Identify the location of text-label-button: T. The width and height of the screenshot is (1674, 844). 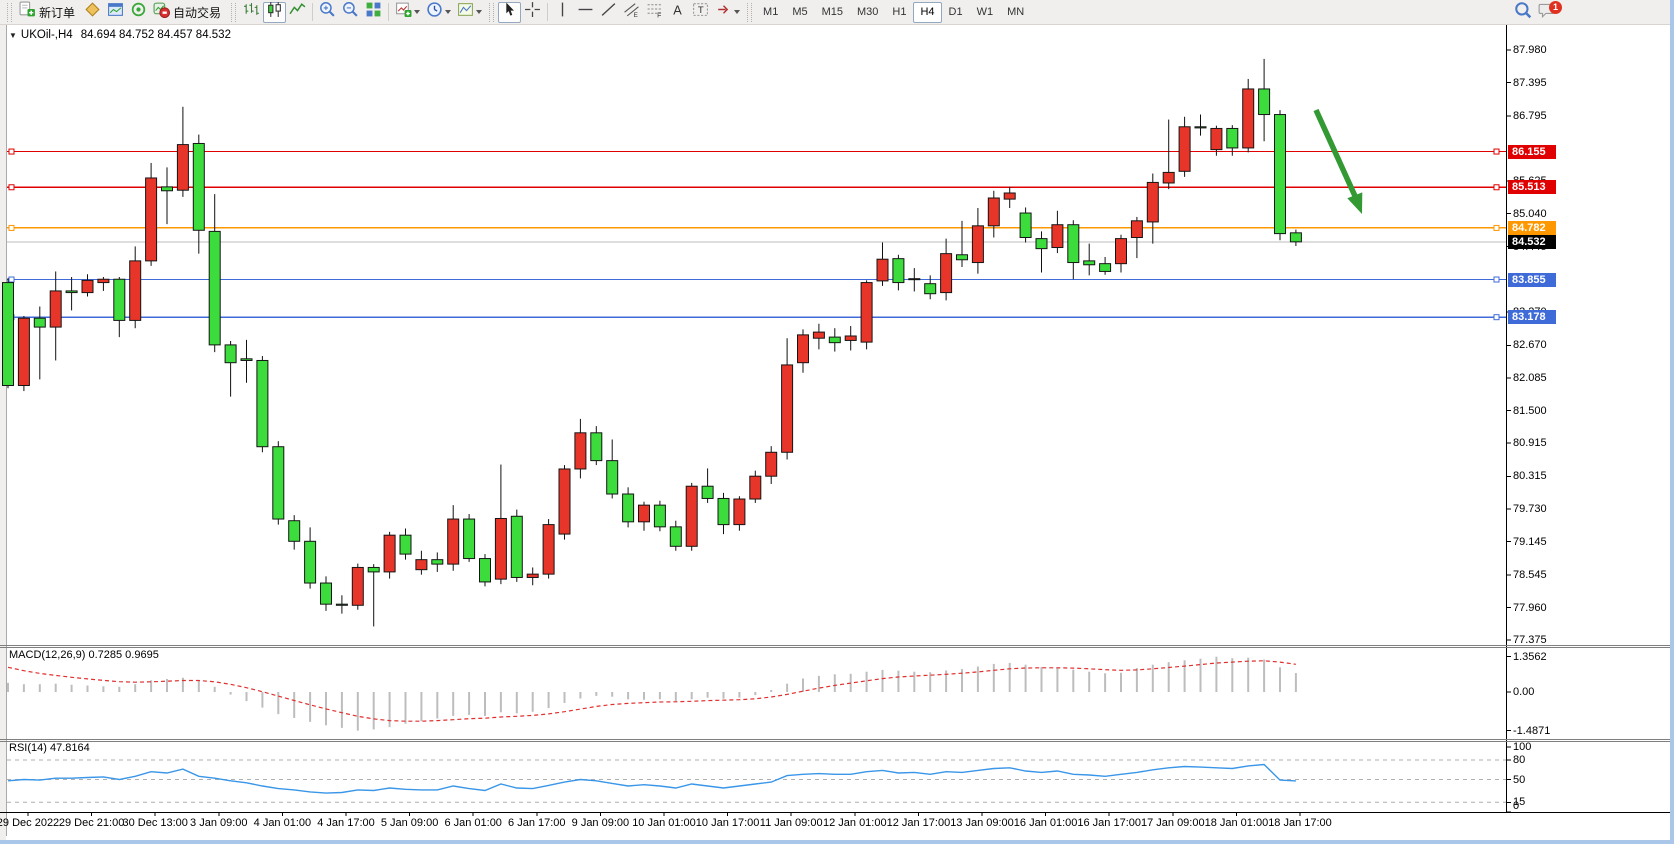
(700, 12).